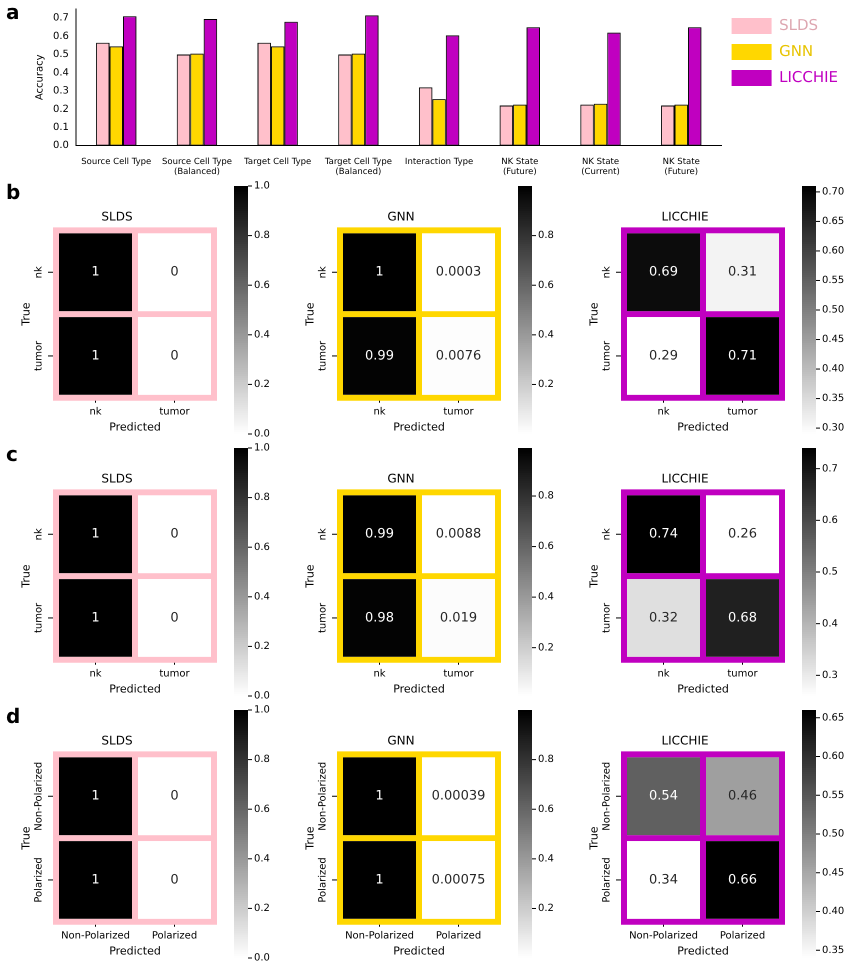 This screenshot has width=852, height=967. What do you see at coordinates (663, 534) in the screenshot?
I see `data-label: 0.74` at bounding box center [663, 534].